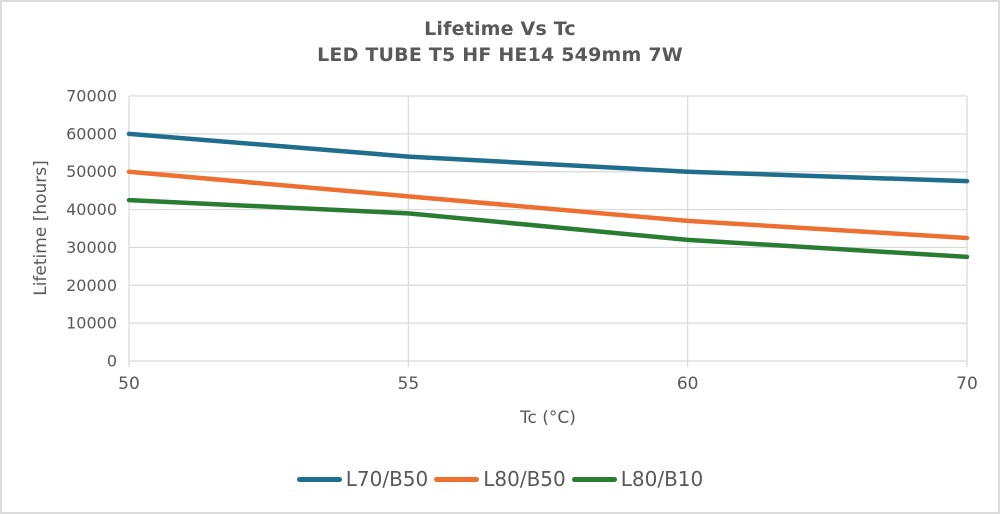  I want to click on y-tick-label: 70000, so click(91, 96).